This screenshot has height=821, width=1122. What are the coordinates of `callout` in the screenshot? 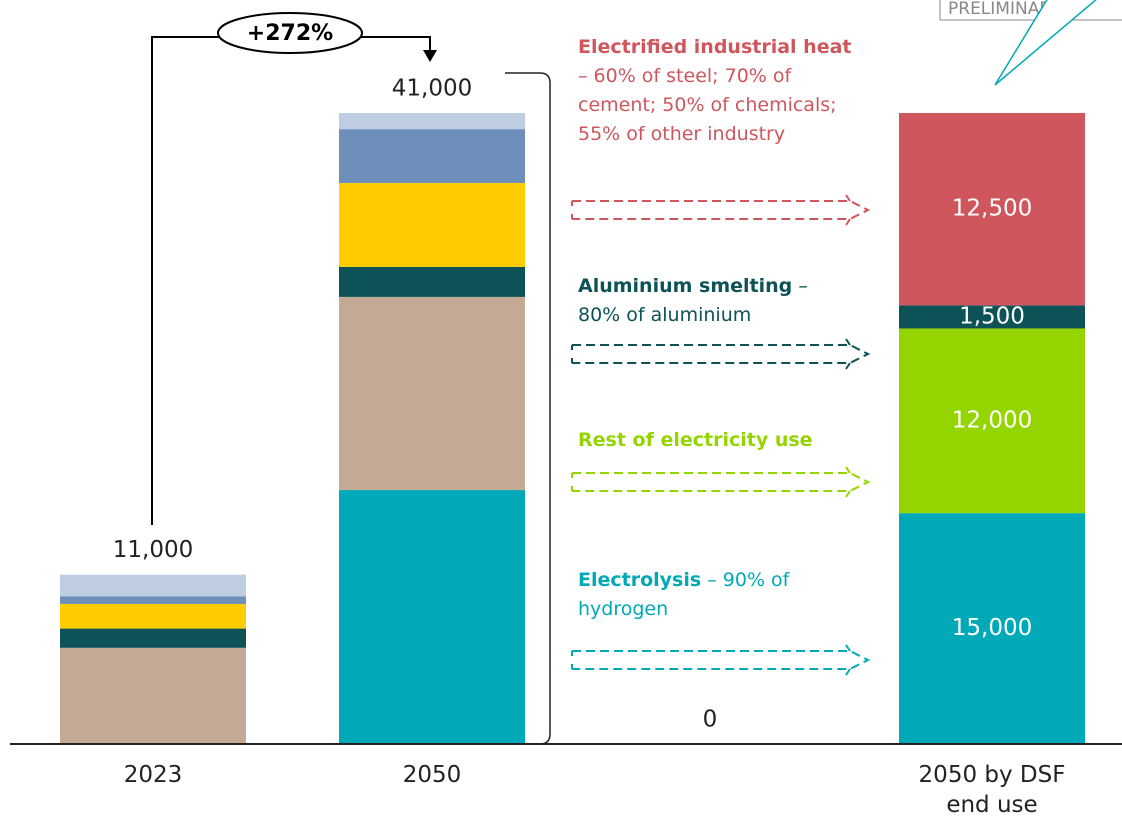 It's located at (1045, 43).